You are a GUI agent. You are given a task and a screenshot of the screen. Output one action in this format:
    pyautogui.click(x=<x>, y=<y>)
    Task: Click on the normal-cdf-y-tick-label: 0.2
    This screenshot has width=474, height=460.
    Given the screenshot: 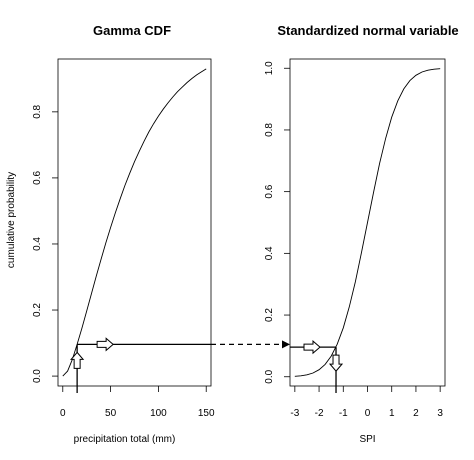 What is the action you would take?
    pyautogui.click(x=269, y=315)
    